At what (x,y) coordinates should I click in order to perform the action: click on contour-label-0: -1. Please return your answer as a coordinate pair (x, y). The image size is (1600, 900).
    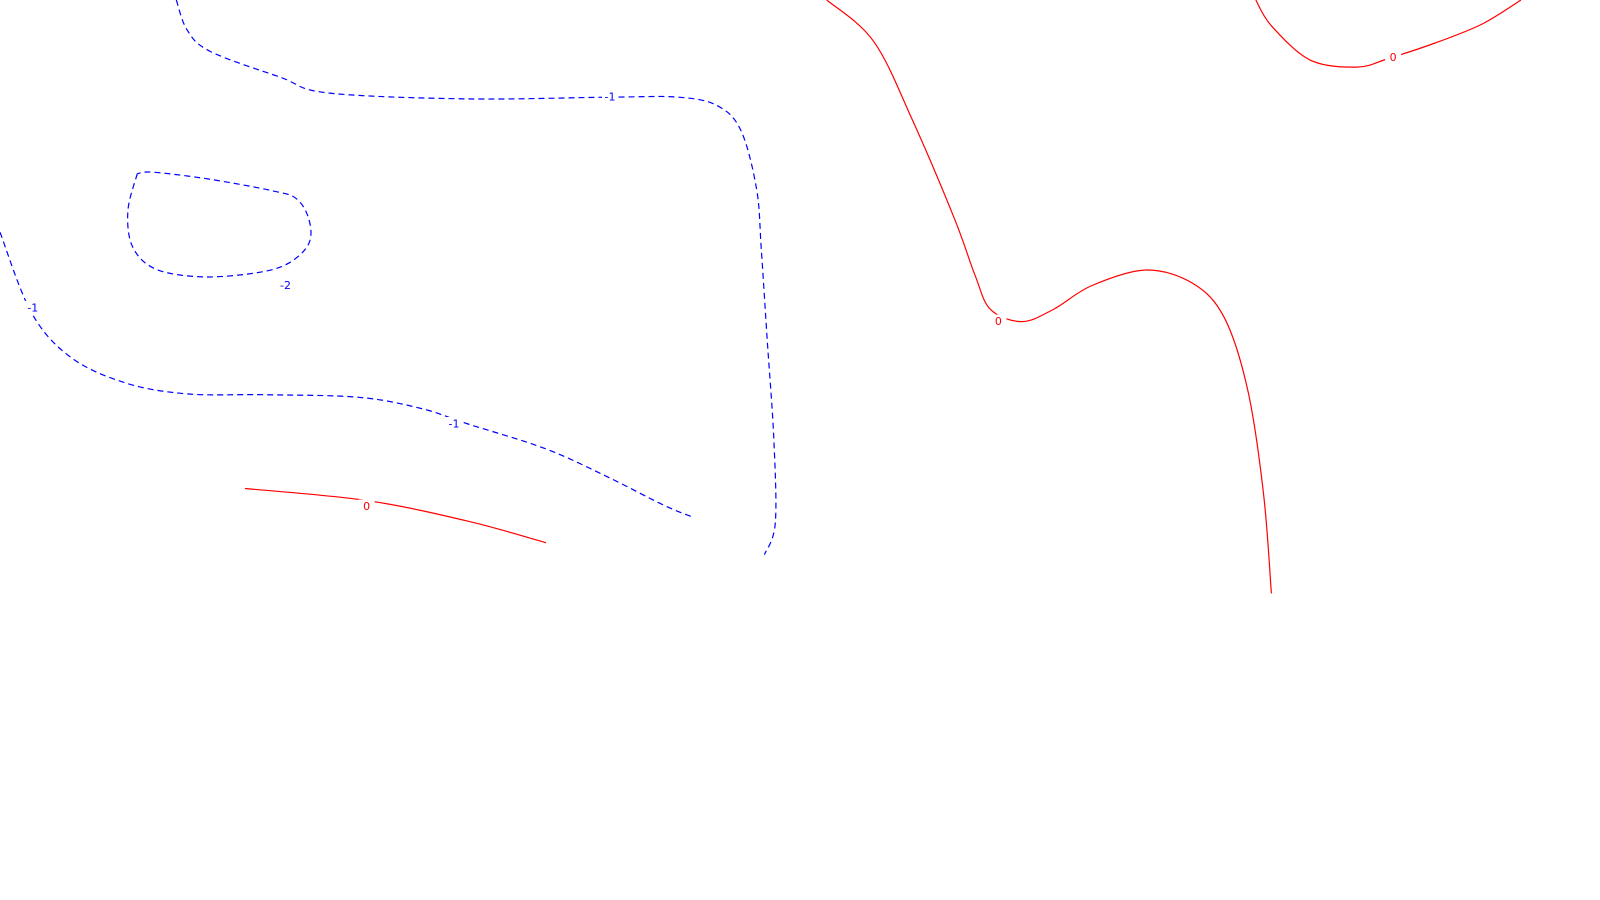
    Looking at the image, I should click on (610, 97).